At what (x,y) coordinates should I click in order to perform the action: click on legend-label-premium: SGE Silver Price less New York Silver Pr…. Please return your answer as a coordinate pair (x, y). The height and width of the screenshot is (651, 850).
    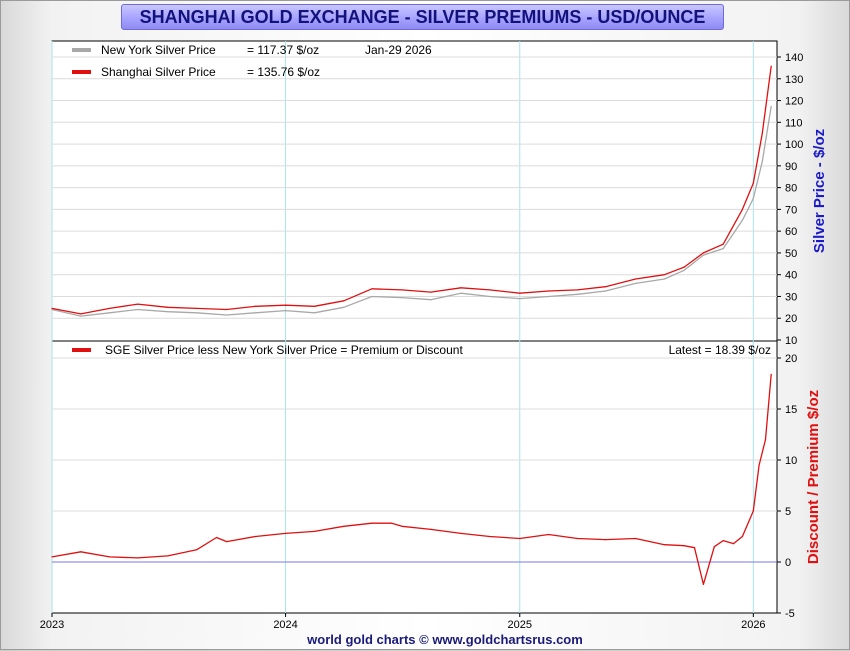
    Looking at the image, I should click on (284, 350).